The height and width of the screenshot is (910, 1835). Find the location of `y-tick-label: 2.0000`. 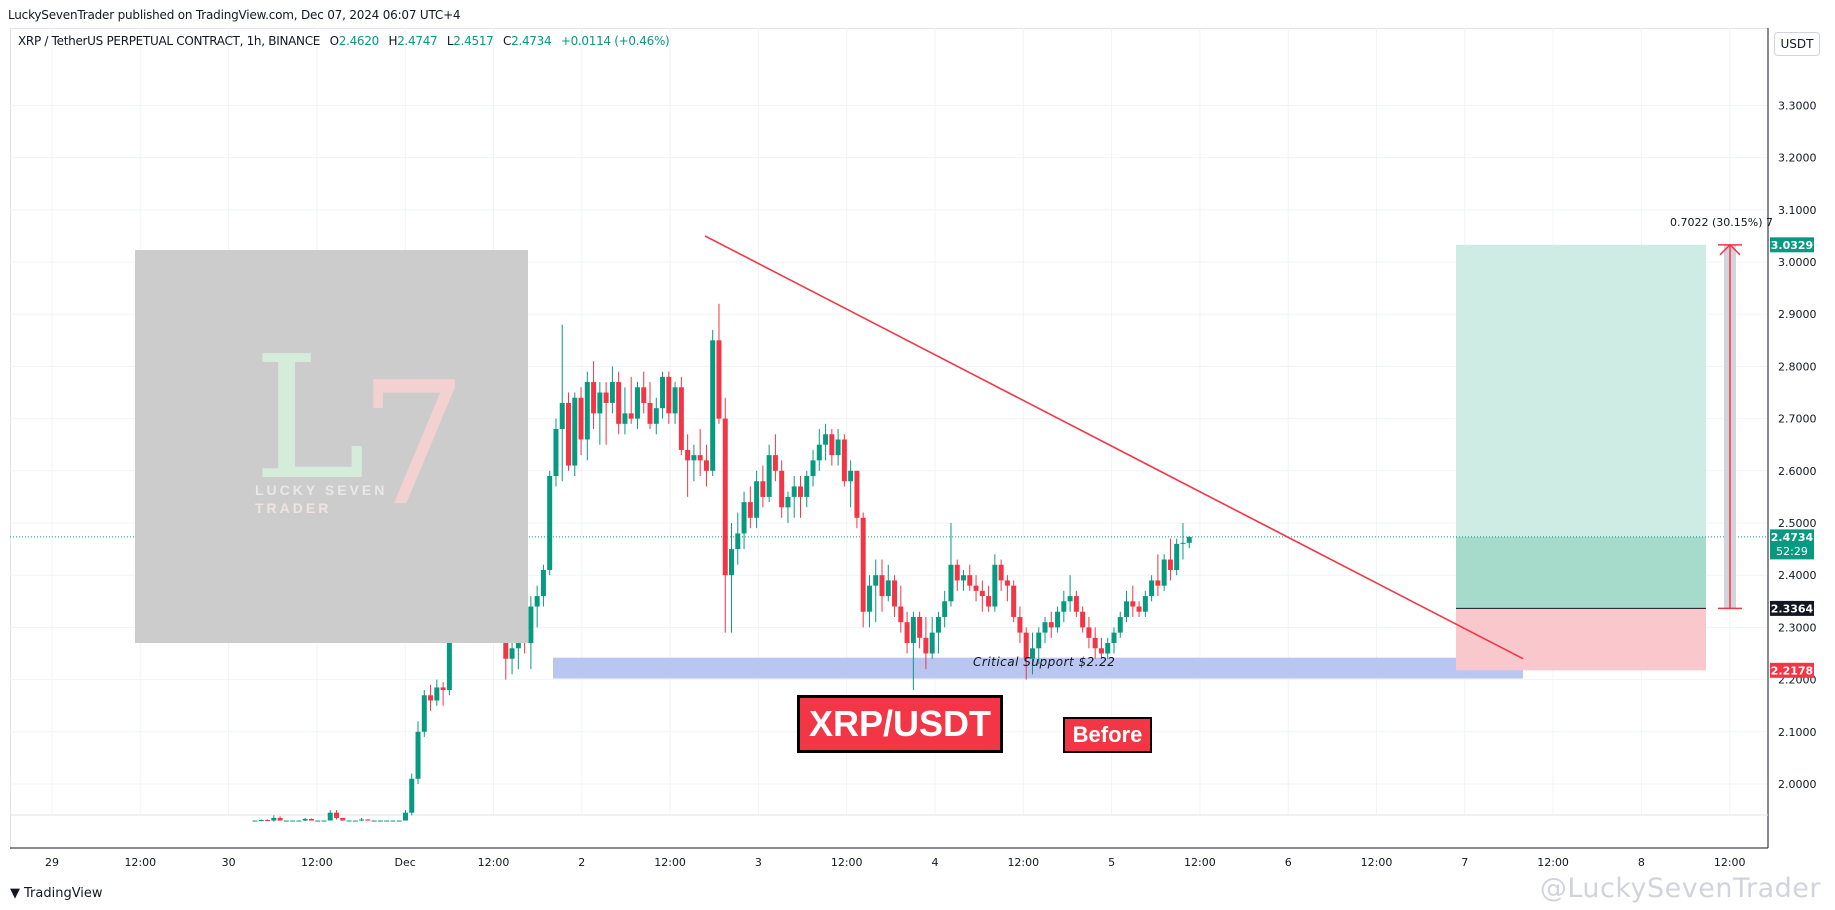

y-tick-label: 2.0000 is located at coordinates (1797, 784).